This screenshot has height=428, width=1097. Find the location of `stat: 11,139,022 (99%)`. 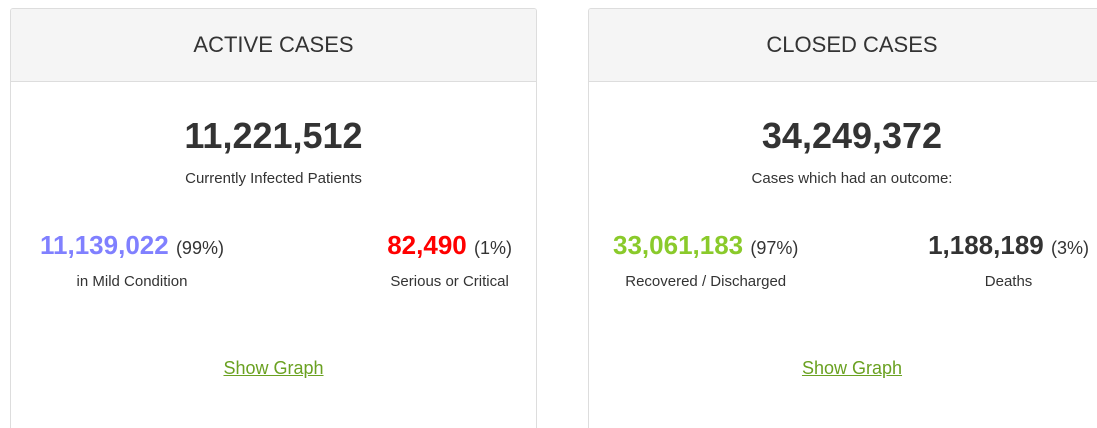

stat: 11,139,022 (99%) is located at coordinates (132, 246).